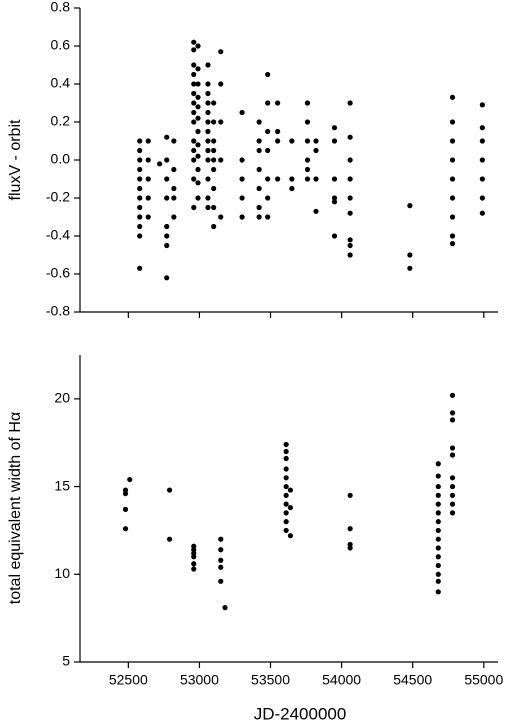  Describe the element at coordinates (300, 713) in the screenshot. I see `x-axis-label: JD-2400000` at that location.